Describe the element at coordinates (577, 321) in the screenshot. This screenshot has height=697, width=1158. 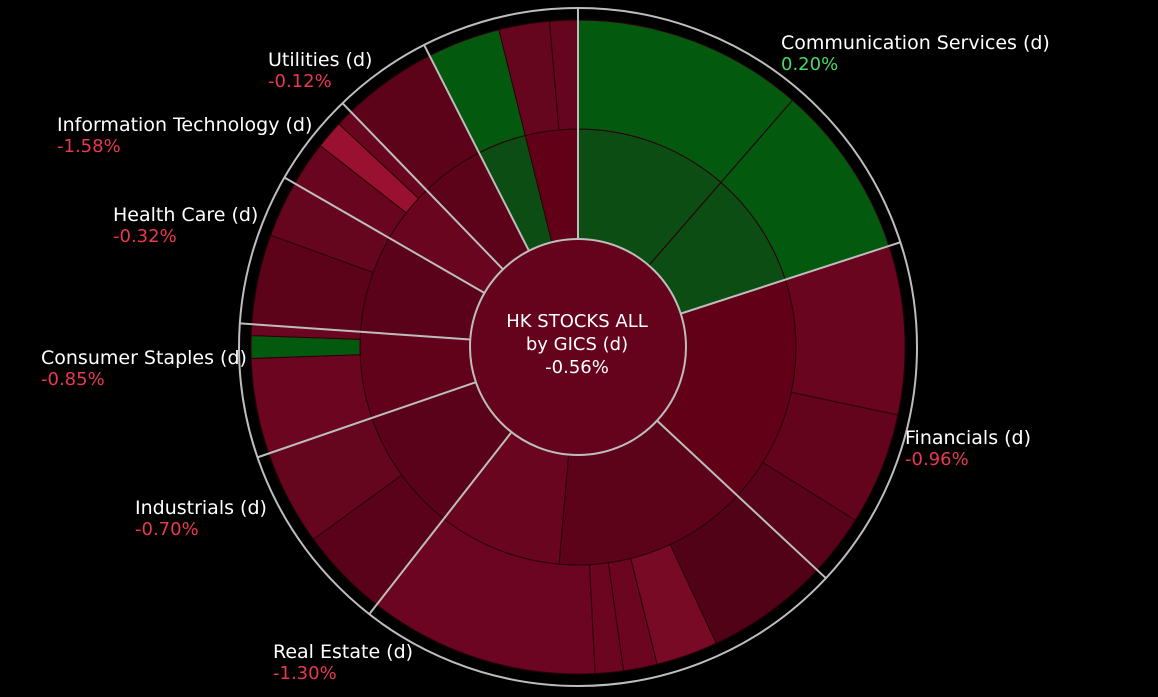
I see `chart-title: HK STOCKS ALL` at that location.